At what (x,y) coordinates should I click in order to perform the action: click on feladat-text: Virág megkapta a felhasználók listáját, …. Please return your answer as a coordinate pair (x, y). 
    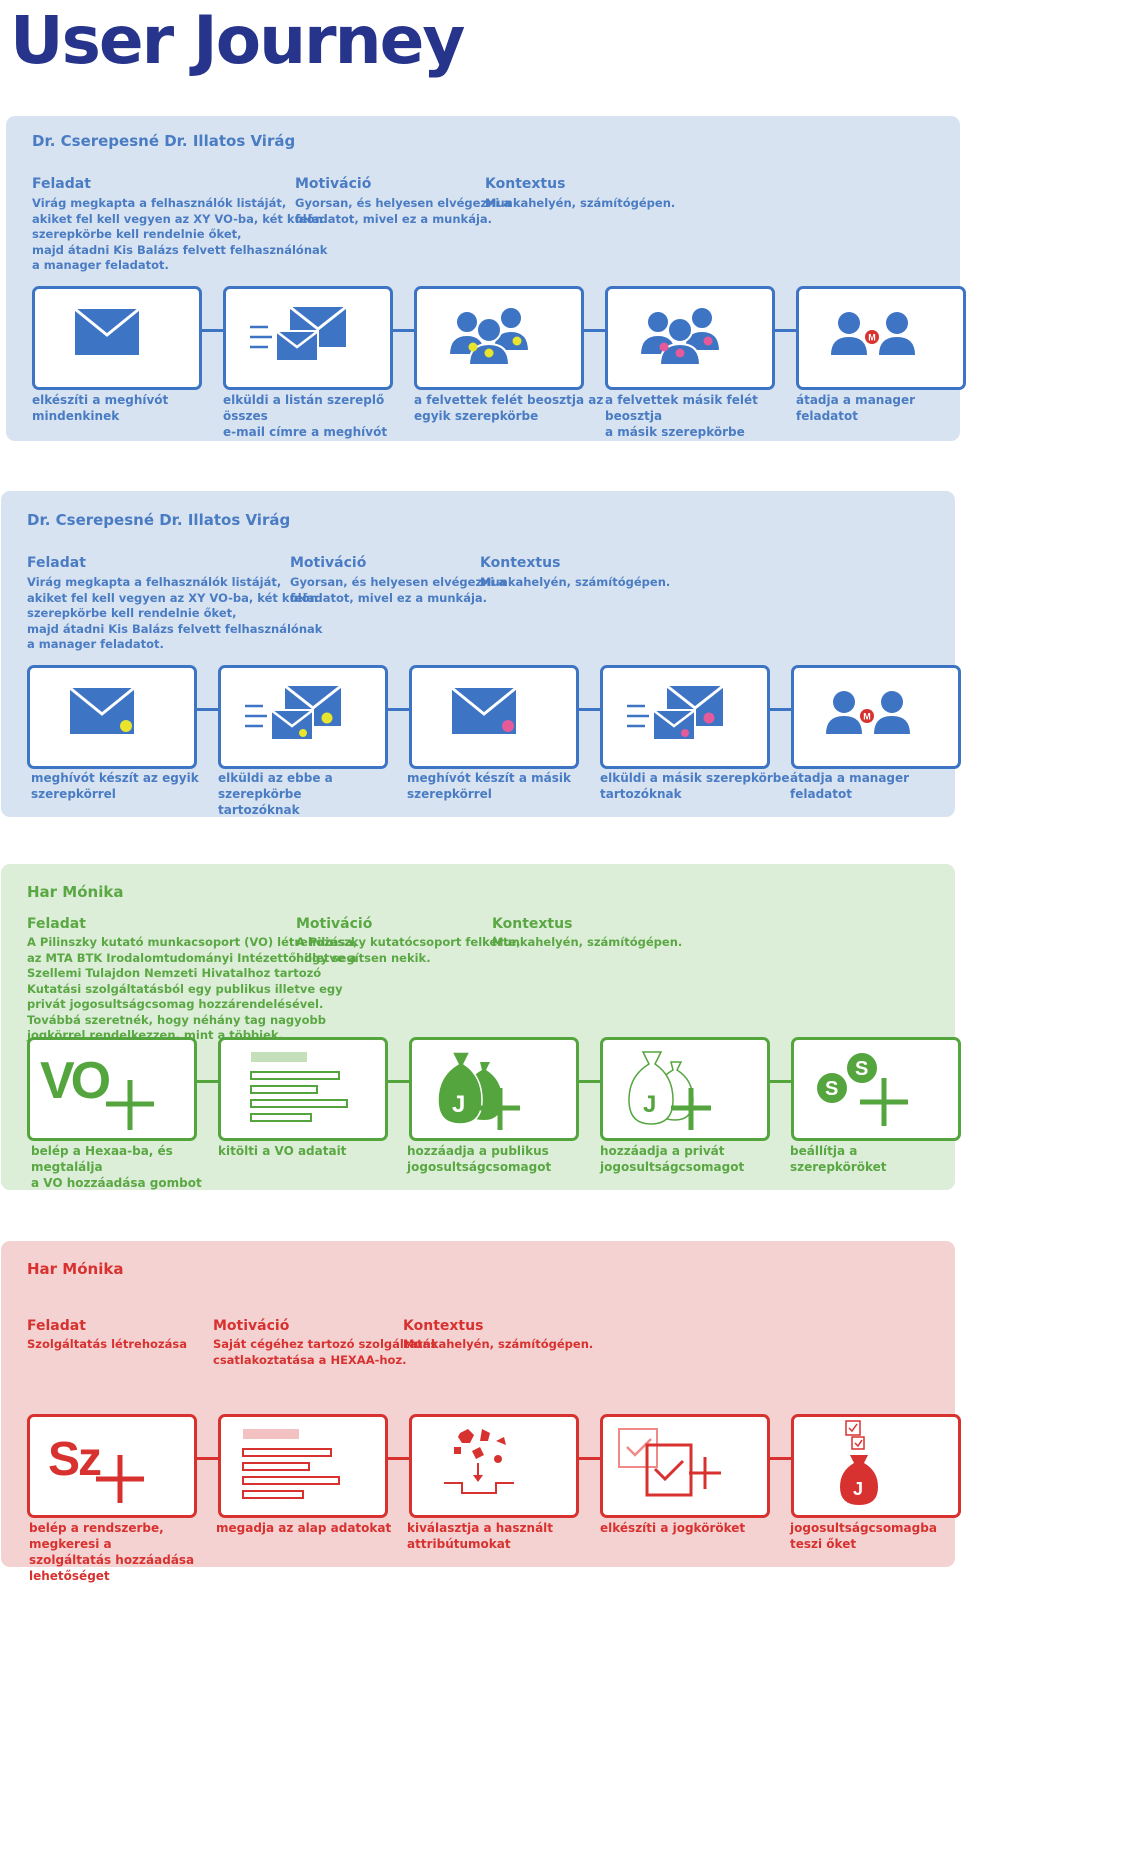
    Looking at the image, I should click on (180, 234).